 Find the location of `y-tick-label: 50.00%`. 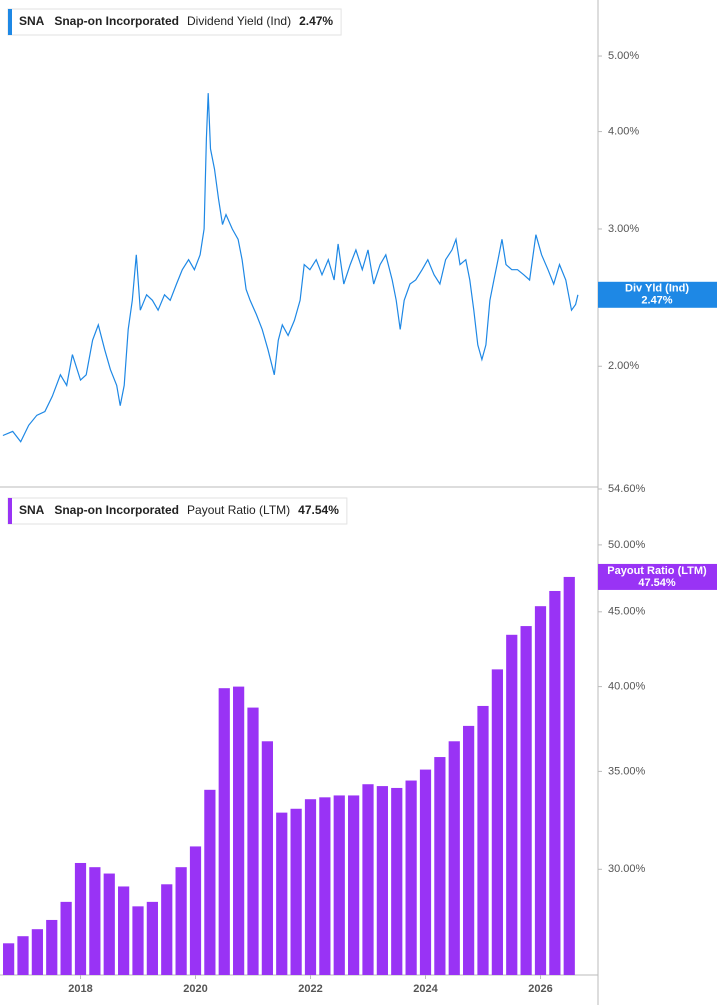

y-tick-label: 50.00% is located at coordinates (627, 545).